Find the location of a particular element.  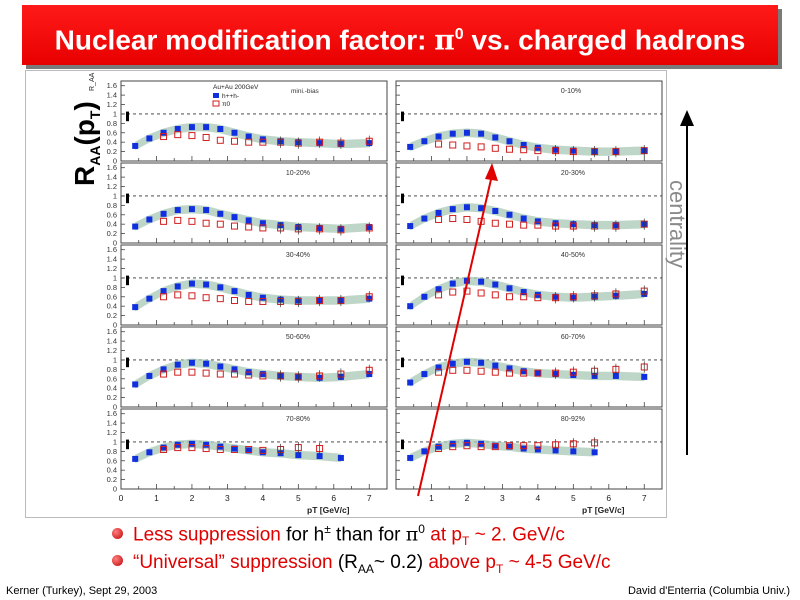

centrality-class-label: 60-70% is located at coordinates (573, 337).